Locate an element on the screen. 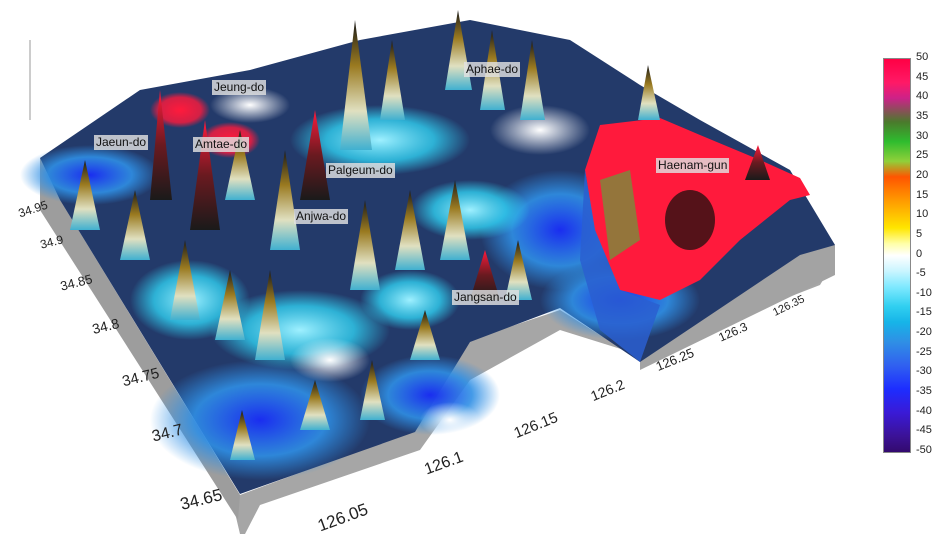 The height and width of the screenshot is (536, 939). colorbar-tick-label: -20 is located at coordinates (924, 332).